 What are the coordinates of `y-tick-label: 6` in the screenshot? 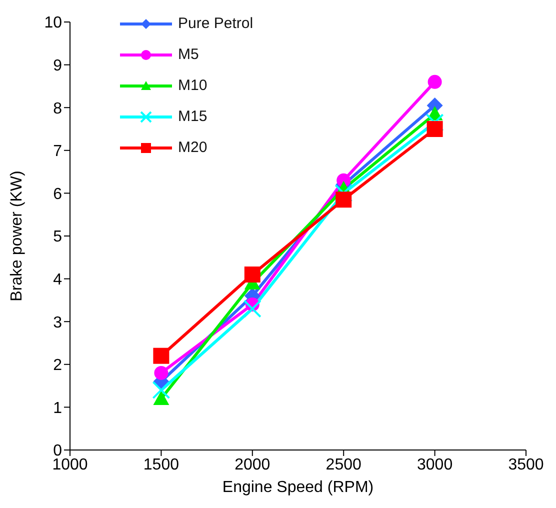 It's located at (57, 194).